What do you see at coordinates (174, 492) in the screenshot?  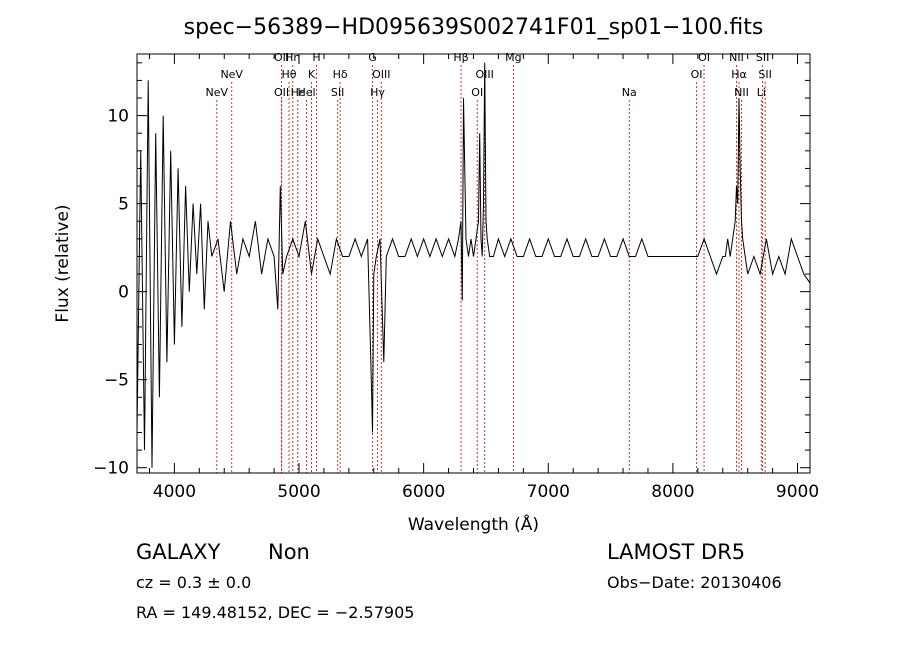 I see `x-tick-label: 4000` at bounding box center [174, 492].